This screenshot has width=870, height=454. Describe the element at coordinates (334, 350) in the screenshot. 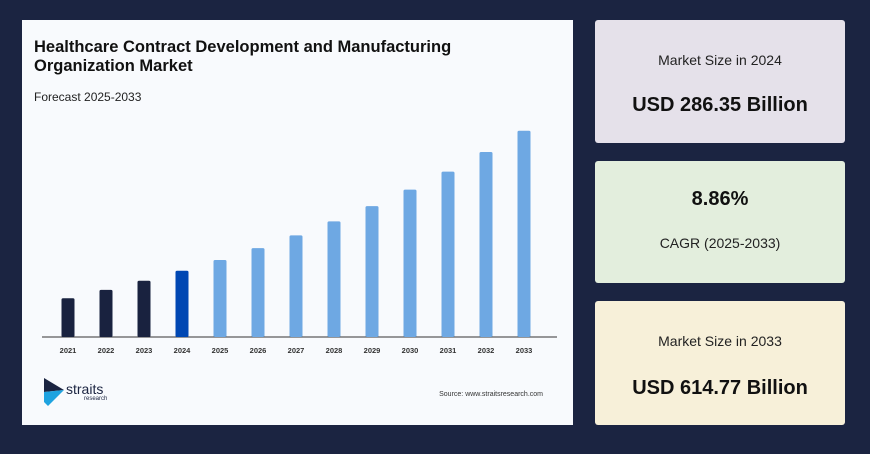

I see `x-tick-label: 2028` at that location.